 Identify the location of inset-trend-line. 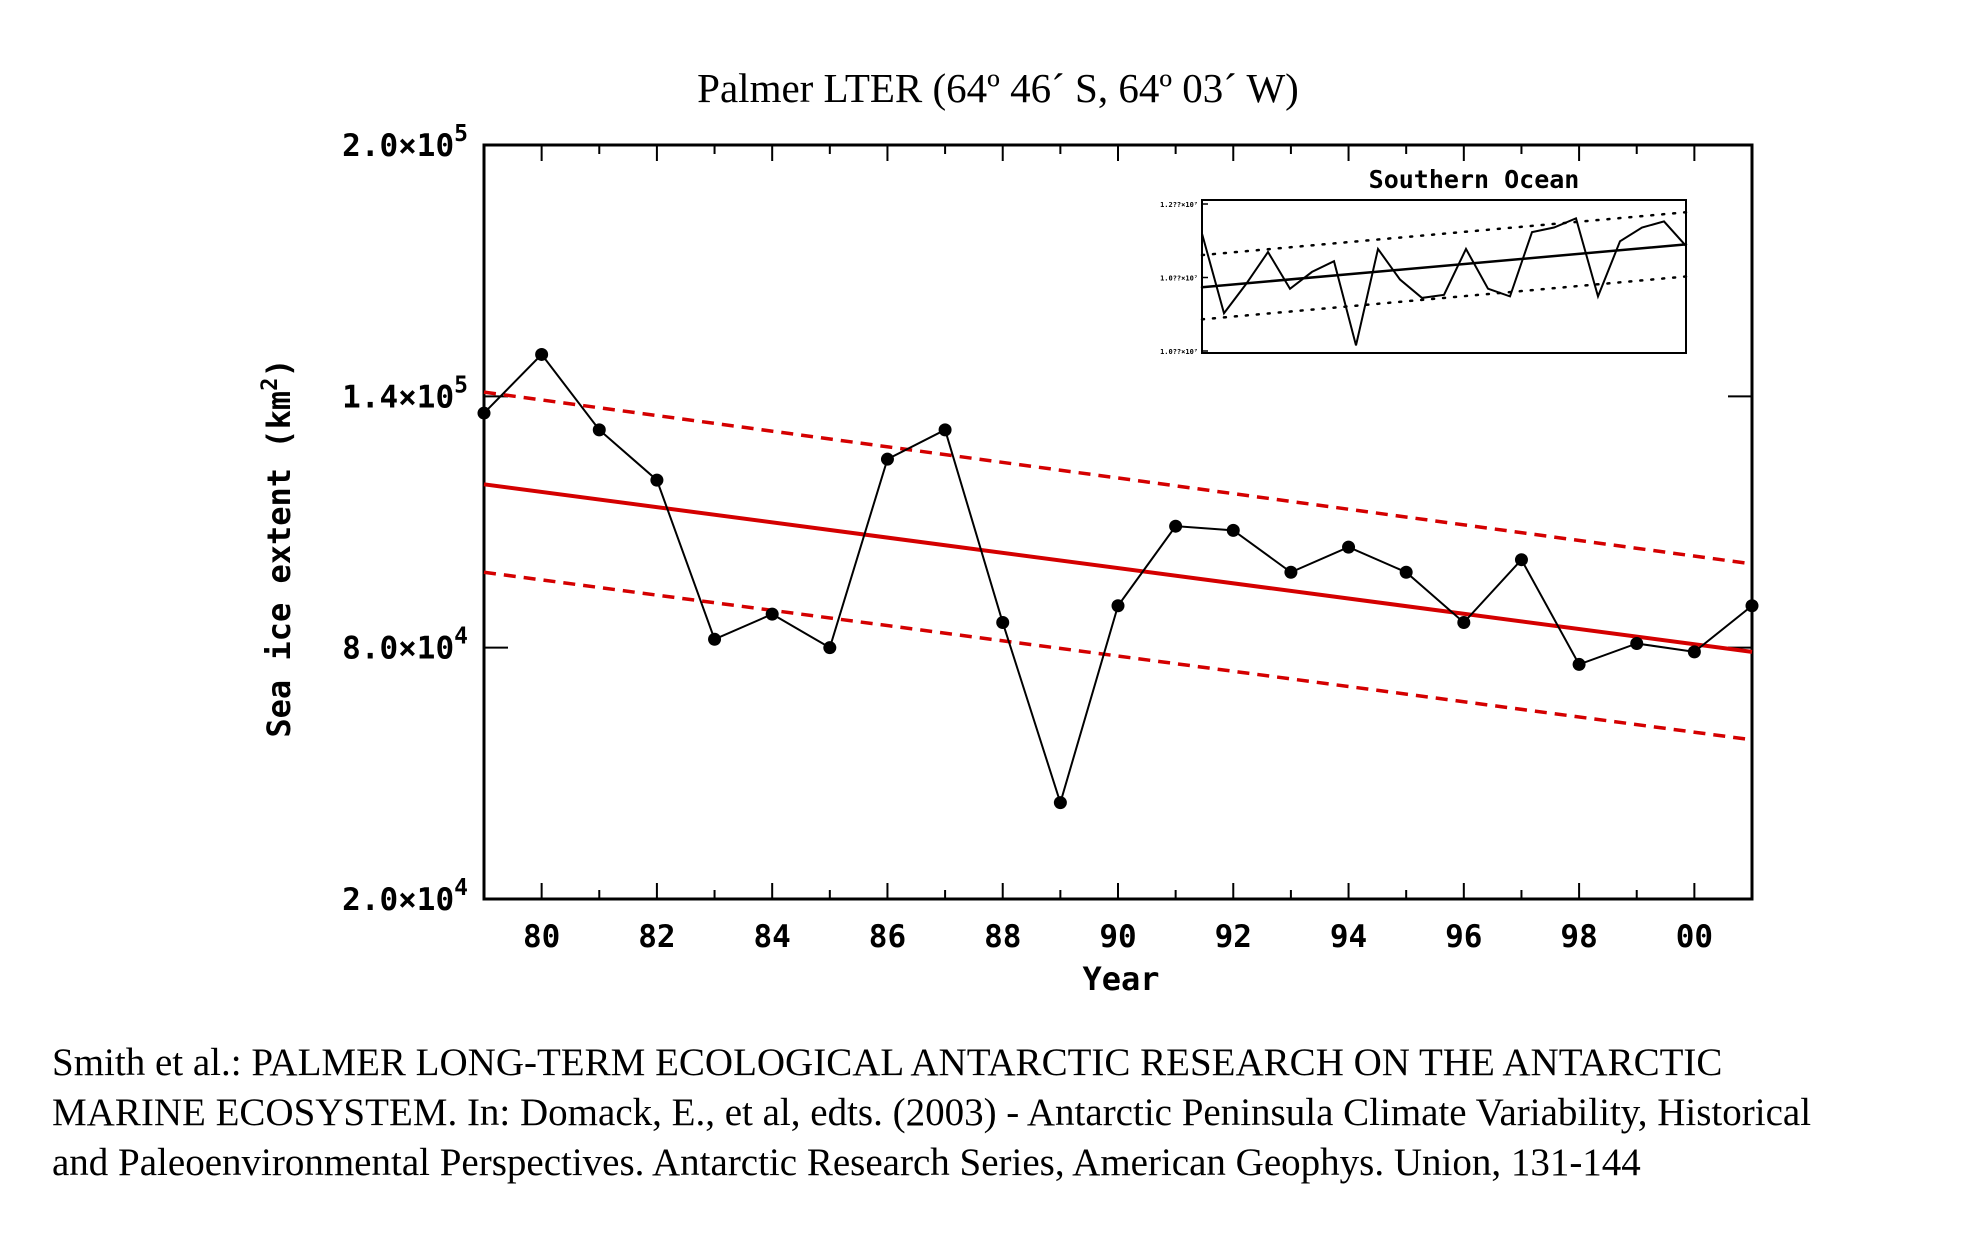
(1444, 266).